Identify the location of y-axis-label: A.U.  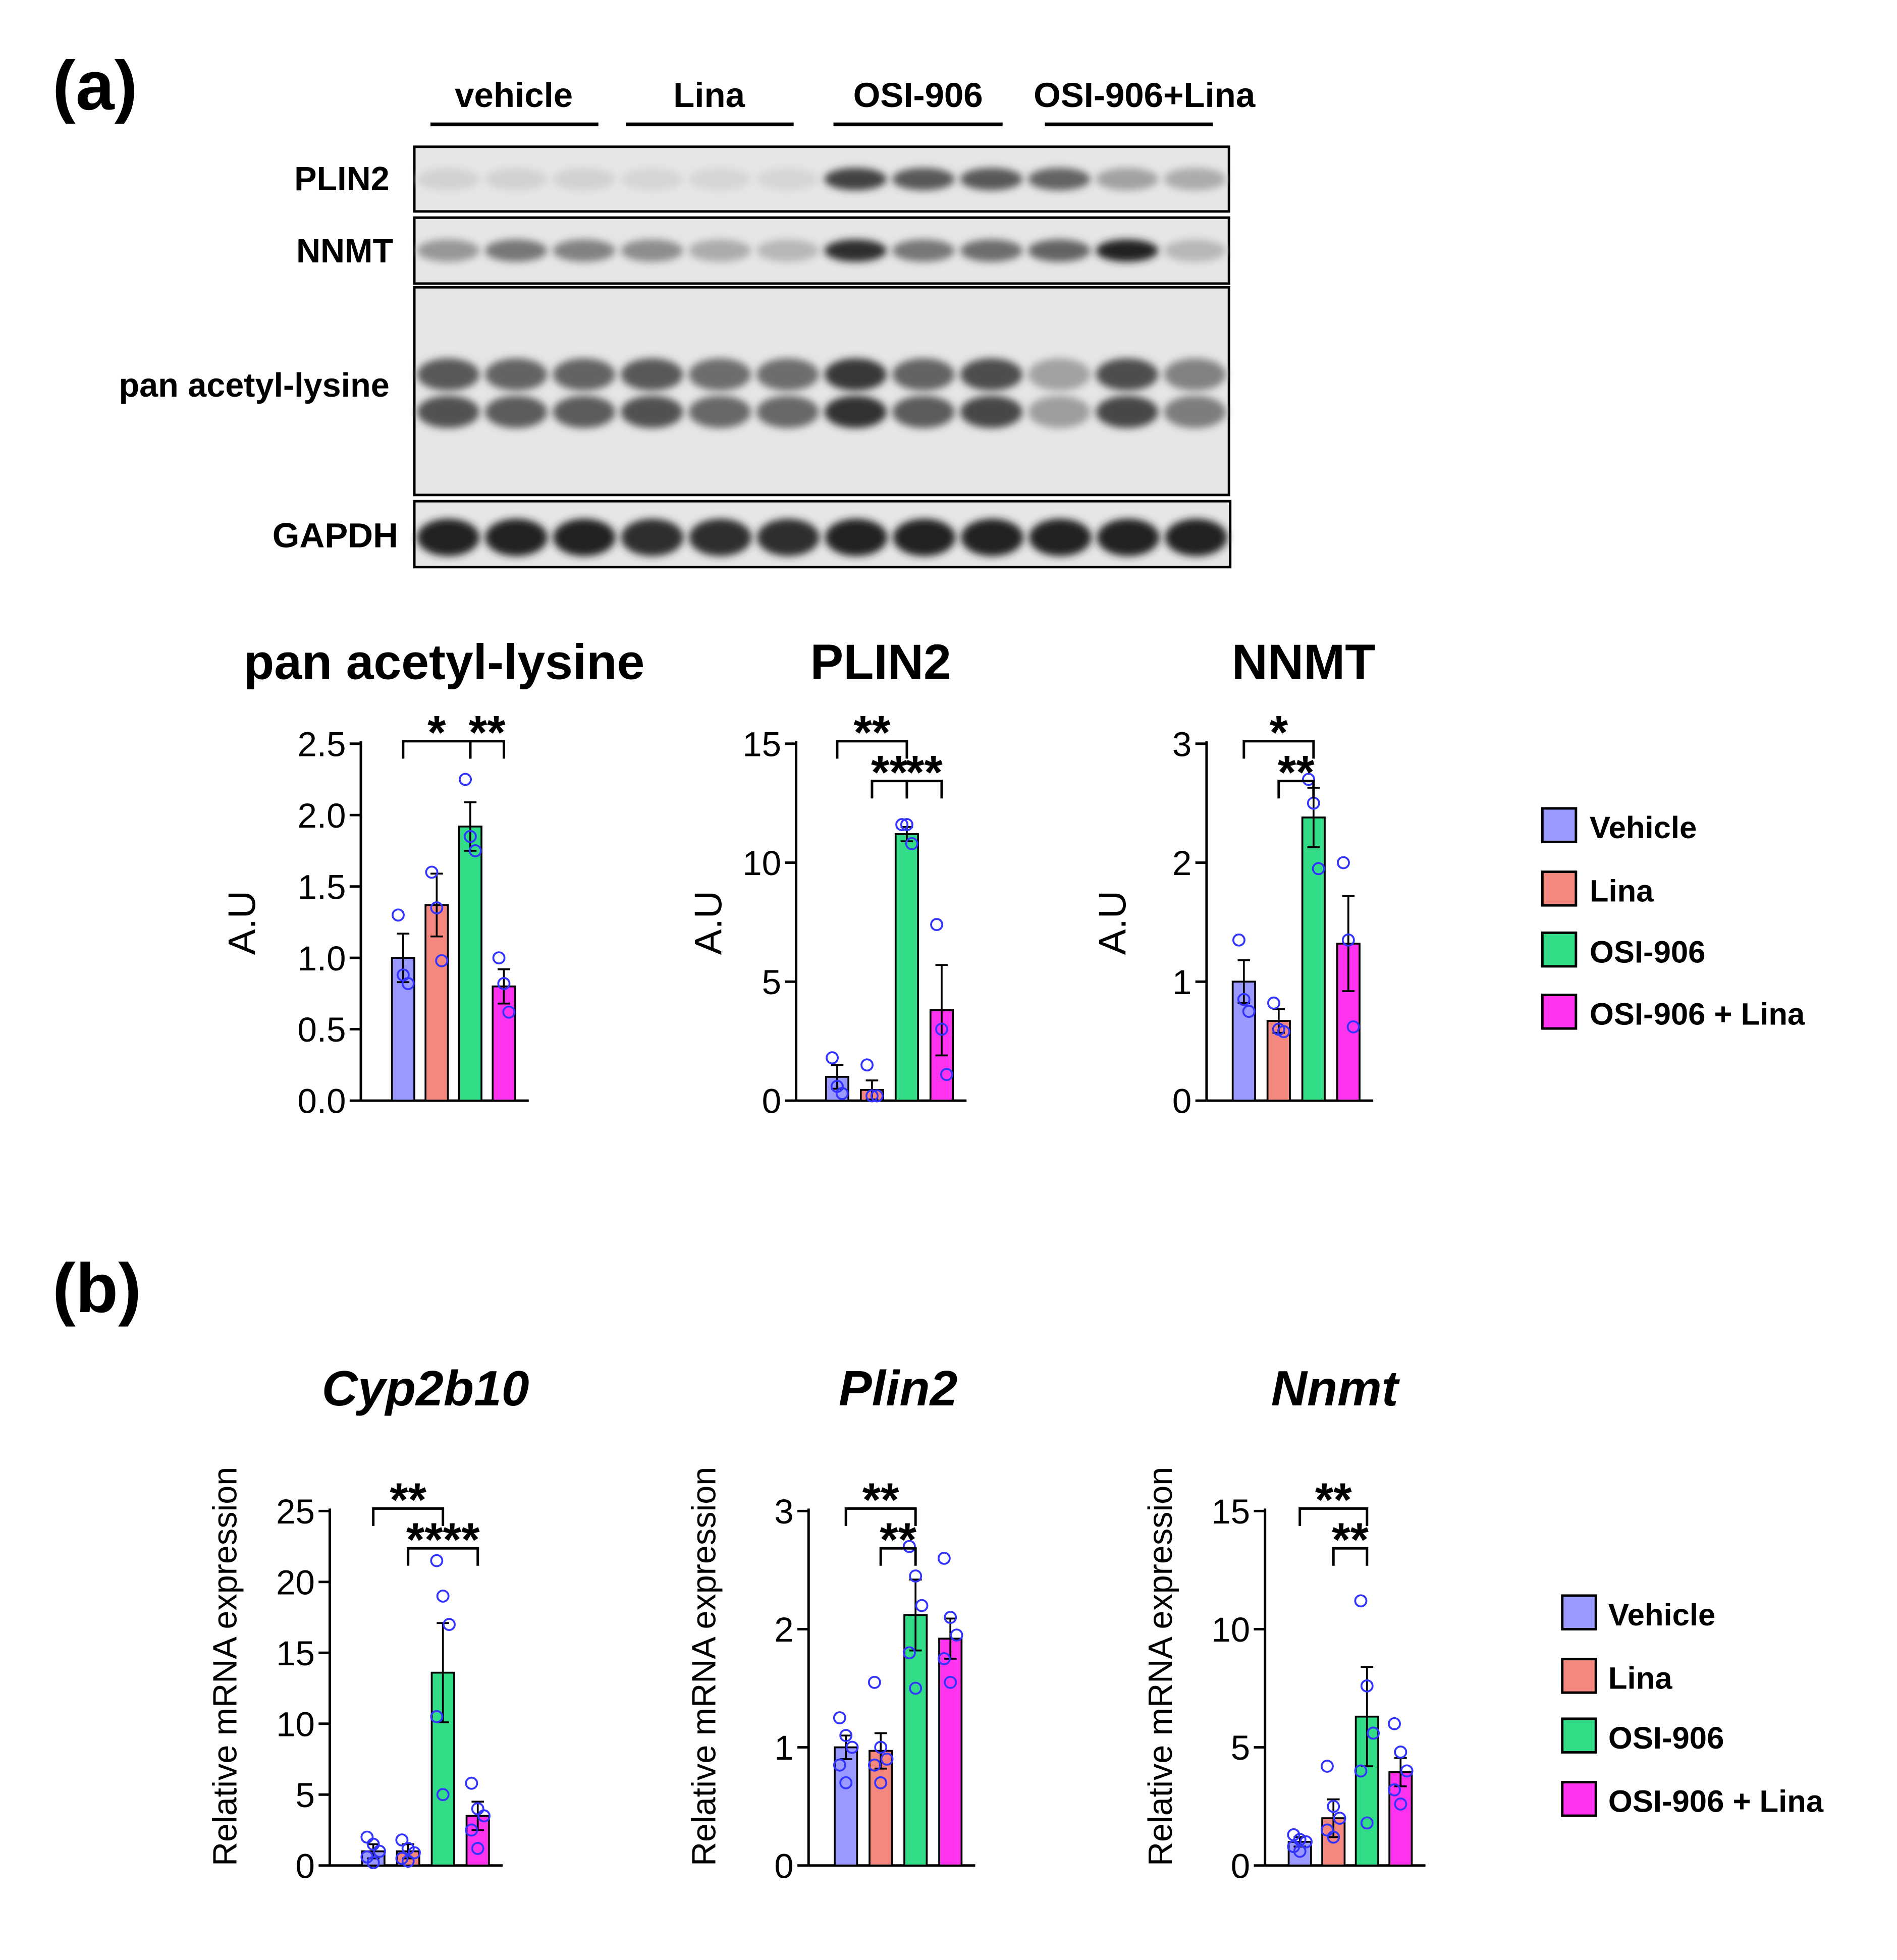
(708, 923).